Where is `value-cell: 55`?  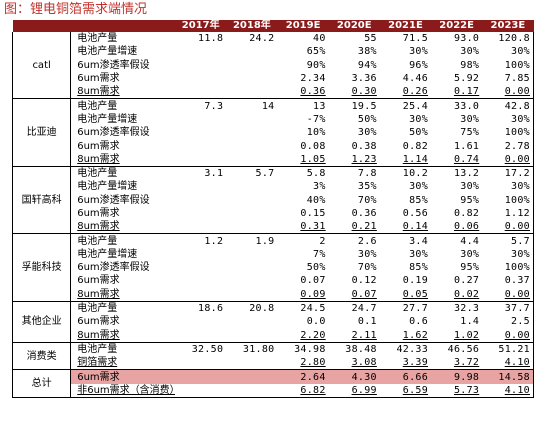 value-cell: 55 is located at coordinates (370, 39).